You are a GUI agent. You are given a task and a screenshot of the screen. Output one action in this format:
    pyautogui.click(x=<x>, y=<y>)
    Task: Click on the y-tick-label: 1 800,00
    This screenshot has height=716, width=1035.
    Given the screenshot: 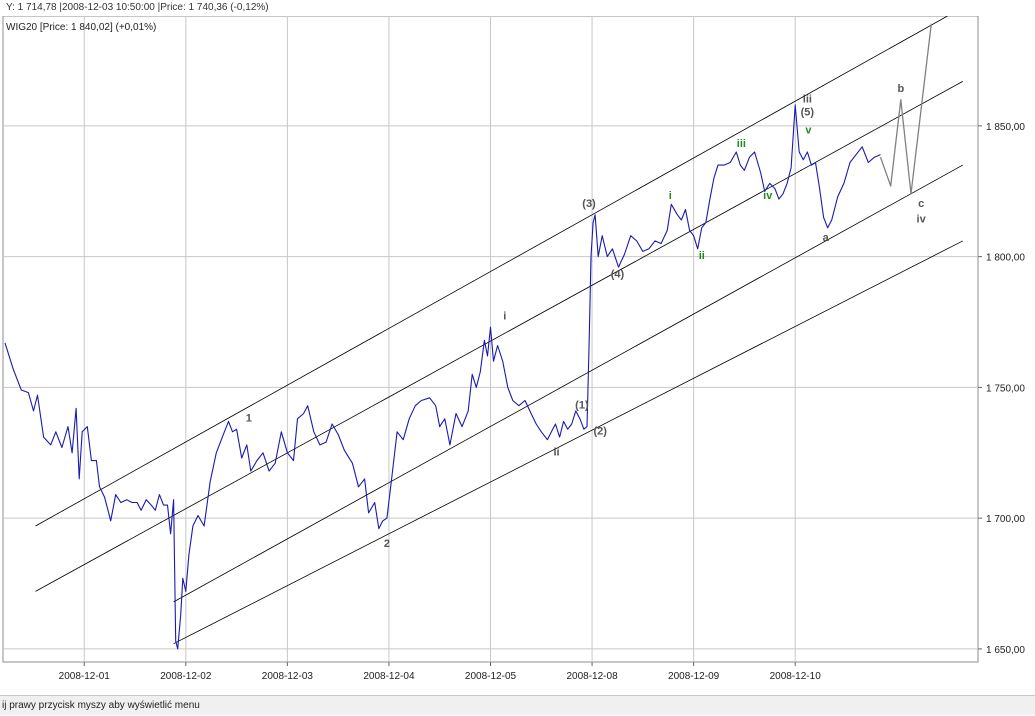 What is the action you would take?
    pyautogui.click(x=1005, y=258)
    